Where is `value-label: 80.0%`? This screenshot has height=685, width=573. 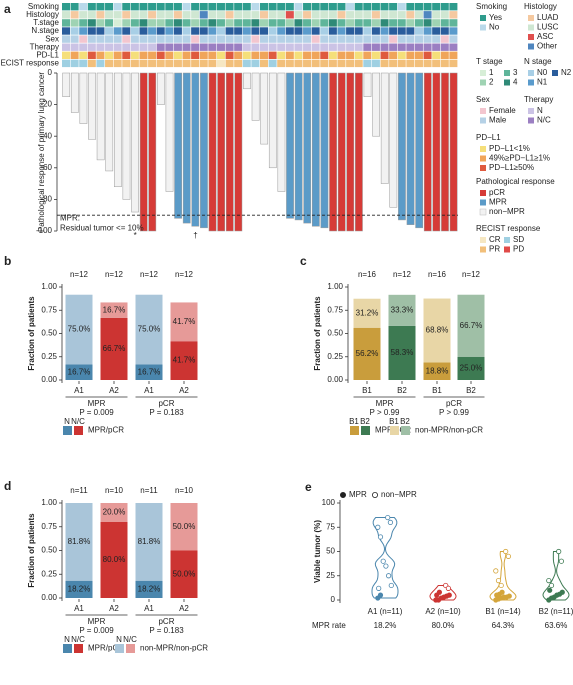 value-label: 80.0% is located at coordinates (114, 559).